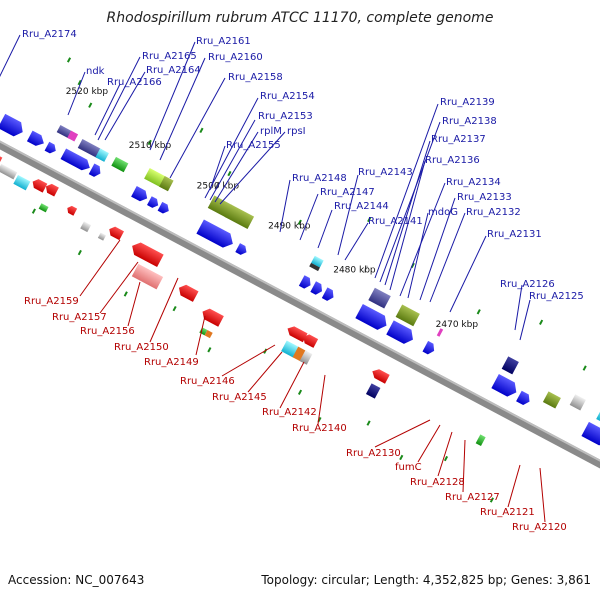 This screenshot has width=600, height=600. What do you see at coordinates (373, 453) in the screenshot?
I see `gene-label-Rru_A2130: Rru_A2130` at bounding box center [373, 453].